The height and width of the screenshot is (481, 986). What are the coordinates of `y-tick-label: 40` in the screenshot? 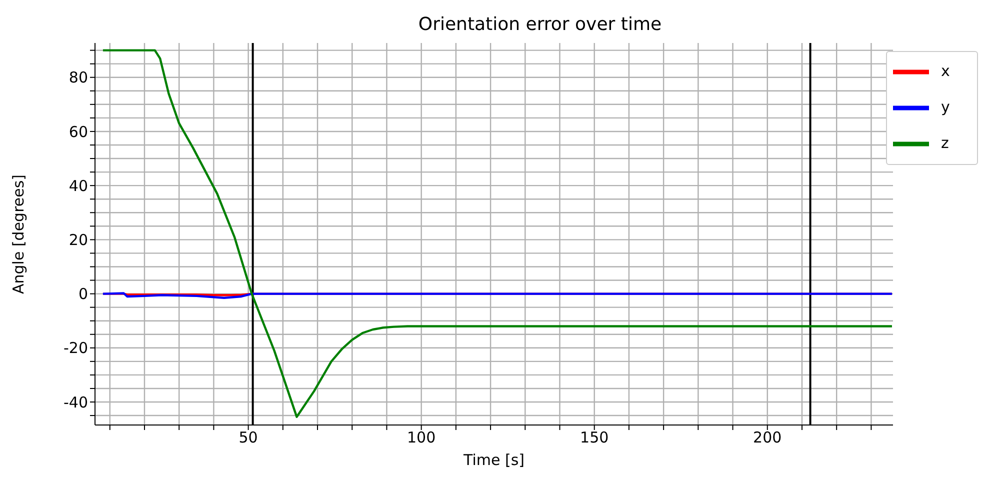 It's located at (78, 185).